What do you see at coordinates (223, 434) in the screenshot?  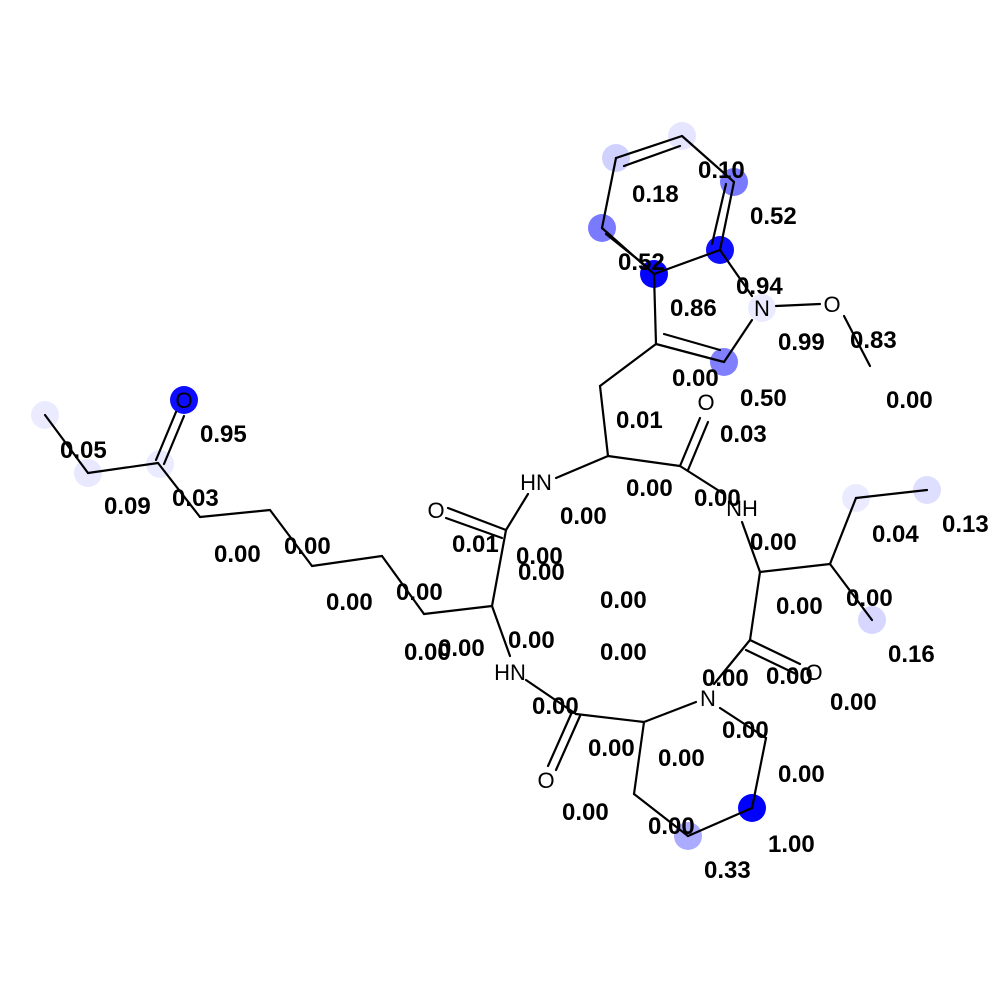 I see `score-label: 0.95` at bounding box center [223, 434].